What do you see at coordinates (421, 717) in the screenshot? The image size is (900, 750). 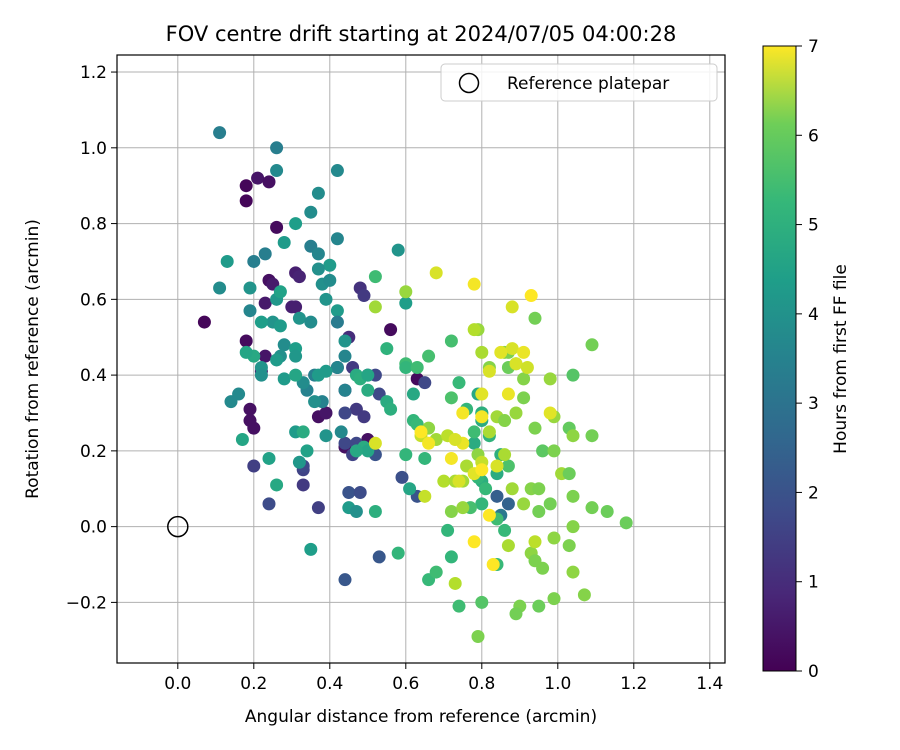 I see `x-axis-label: Angular distance from reference (arcmin)` at bounding box center [421, 717].